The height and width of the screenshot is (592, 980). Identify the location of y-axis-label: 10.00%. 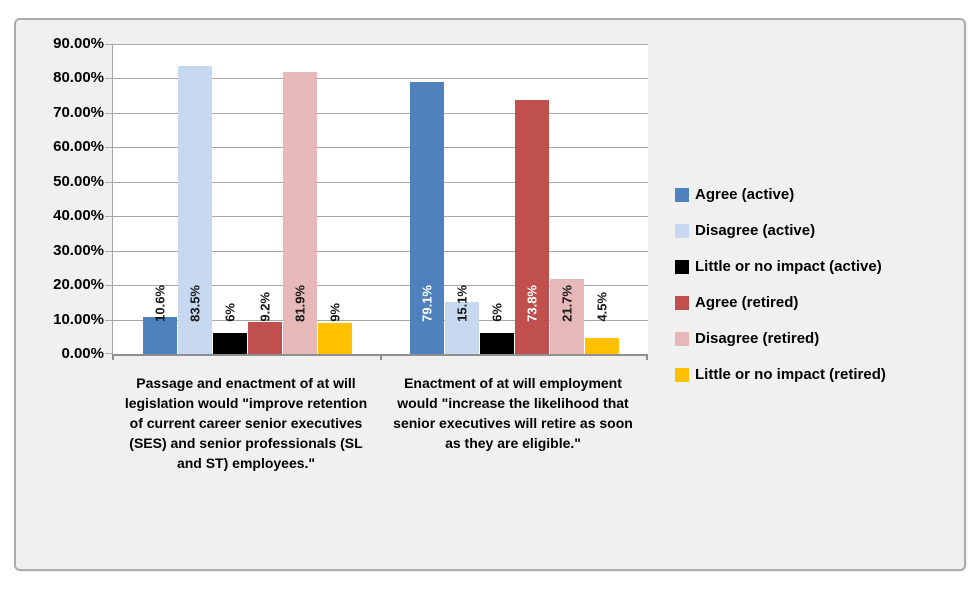
(78, 319).